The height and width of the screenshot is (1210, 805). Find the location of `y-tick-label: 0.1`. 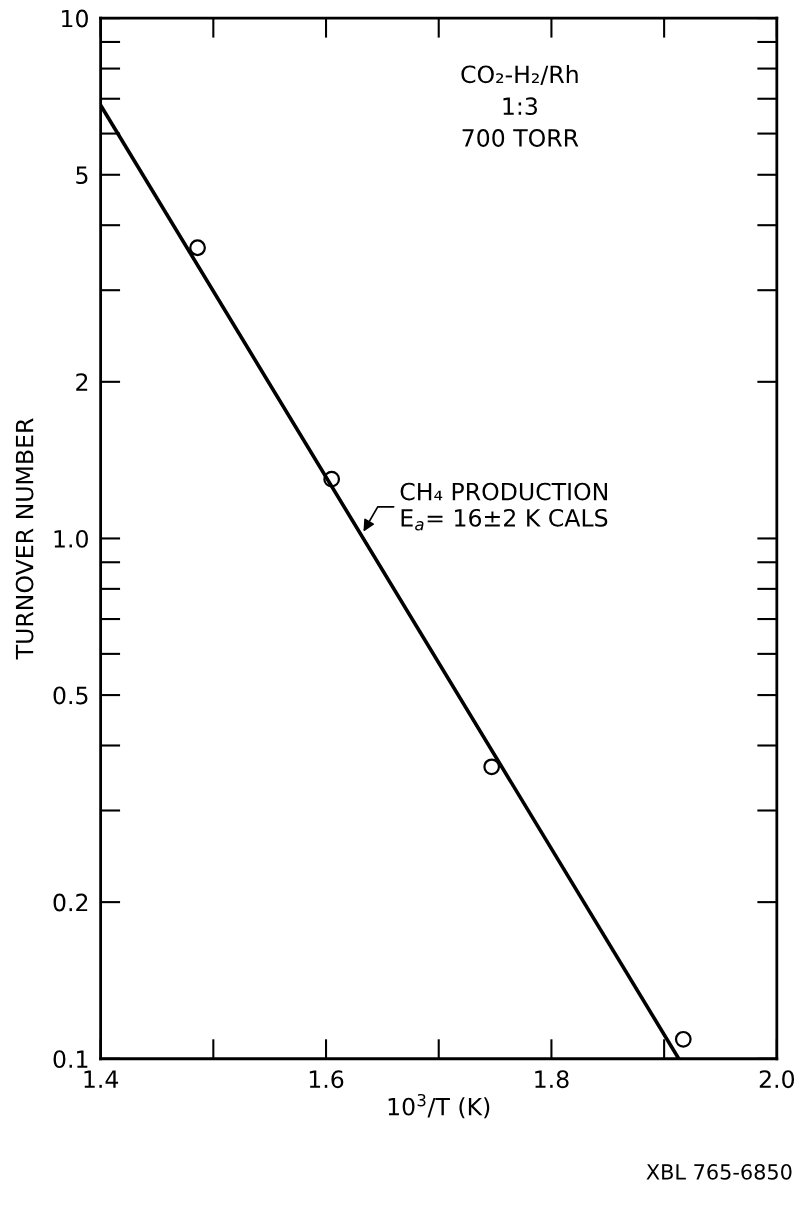

y-tick-label: 0.1 is located at coordinates (70, 1059).